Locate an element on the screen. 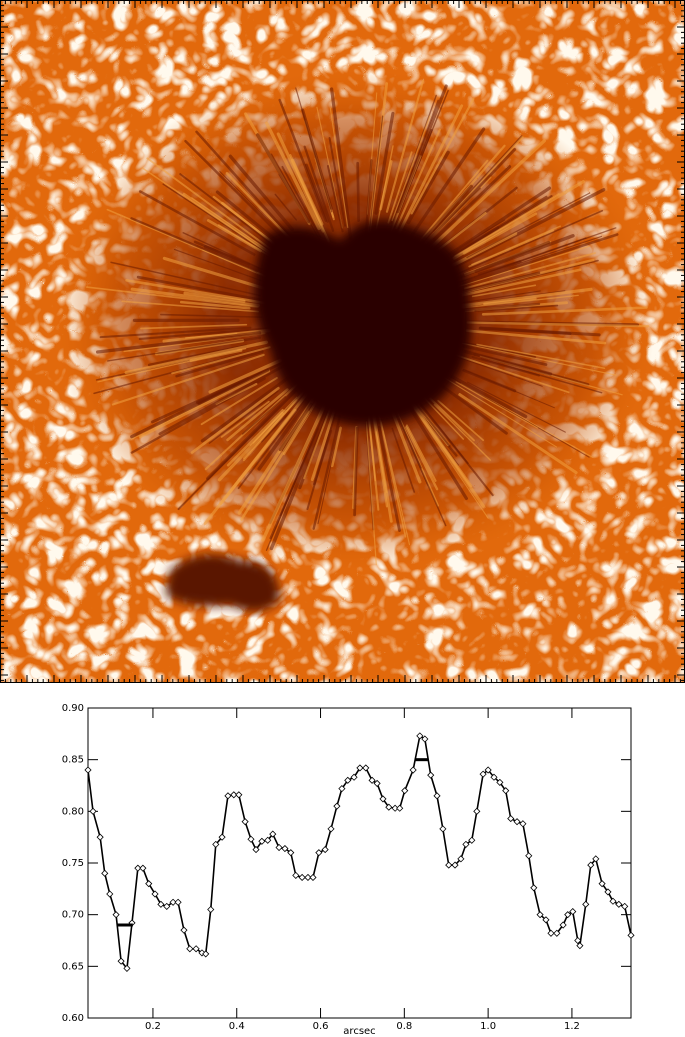 This screenshot has height=1037, width=685. y-tick-label: 0.80 is located at coordinates (73, 811).